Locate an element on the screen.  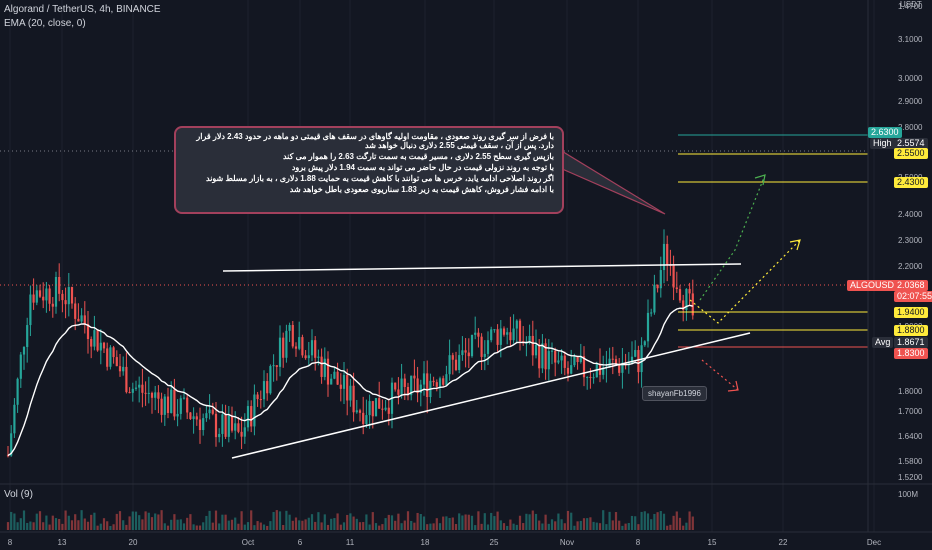
level-badge-2630: 2.6300 is located at coordinates (885, 132).